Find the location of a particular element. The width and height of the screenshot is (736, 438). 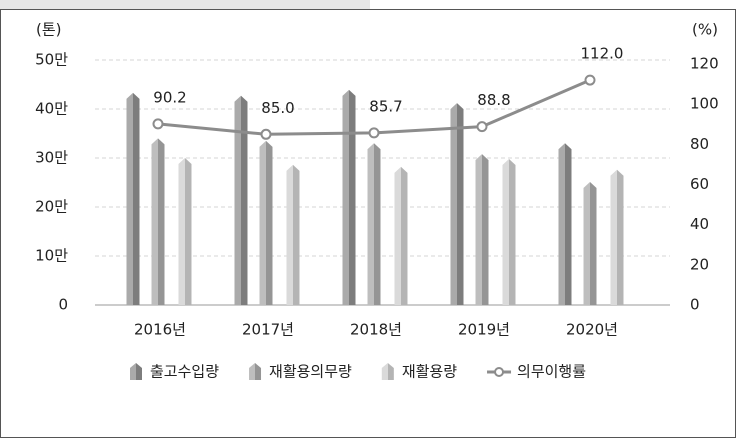

y2-tick-label: 60 is located at coordinates (699, 184).